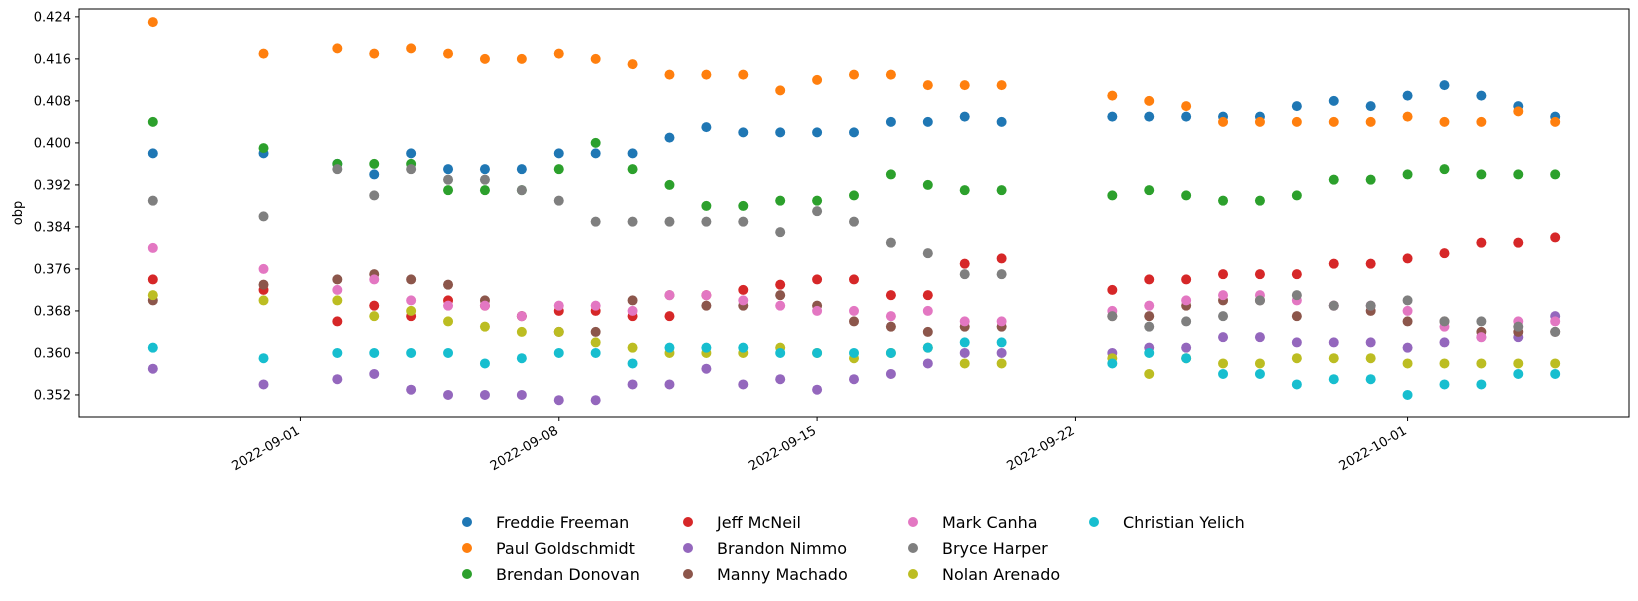 The height and width of the screenshot is (601, 1638). What do you see at coordinates (1040, 448) in the screenshot?
I see `x-tick-label: 2022-09-22` at bounding box center [1040, 448].